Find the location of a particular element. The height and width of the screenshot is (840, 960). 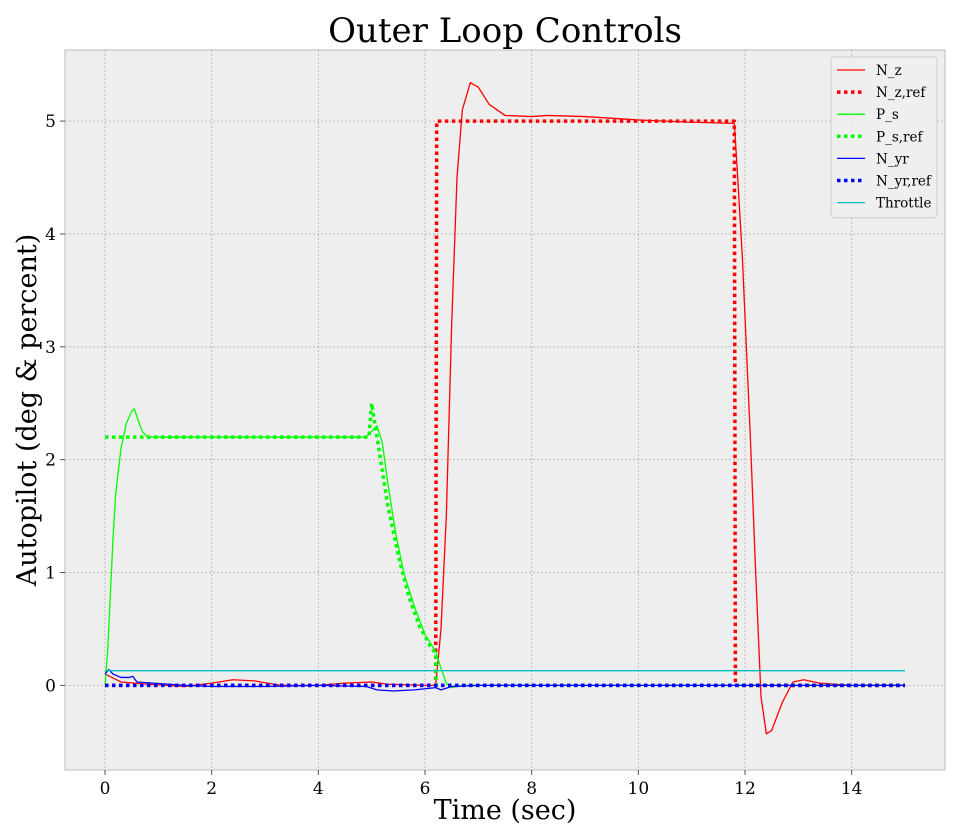

y-axis-label: Autopilot (deg & percent) is located at coordinates (27, 411).